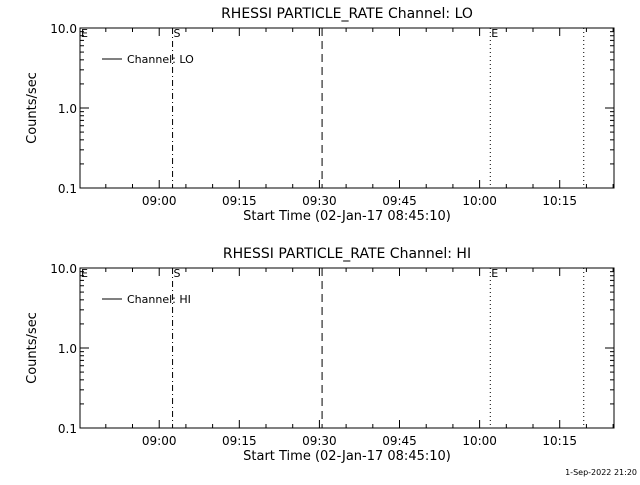 This screenshot has height=485, width=640. What do you see at coordinates (159, 299) in the screenshot?
I see `legend-label: Channel: HI` at bounding box center [159, 299].